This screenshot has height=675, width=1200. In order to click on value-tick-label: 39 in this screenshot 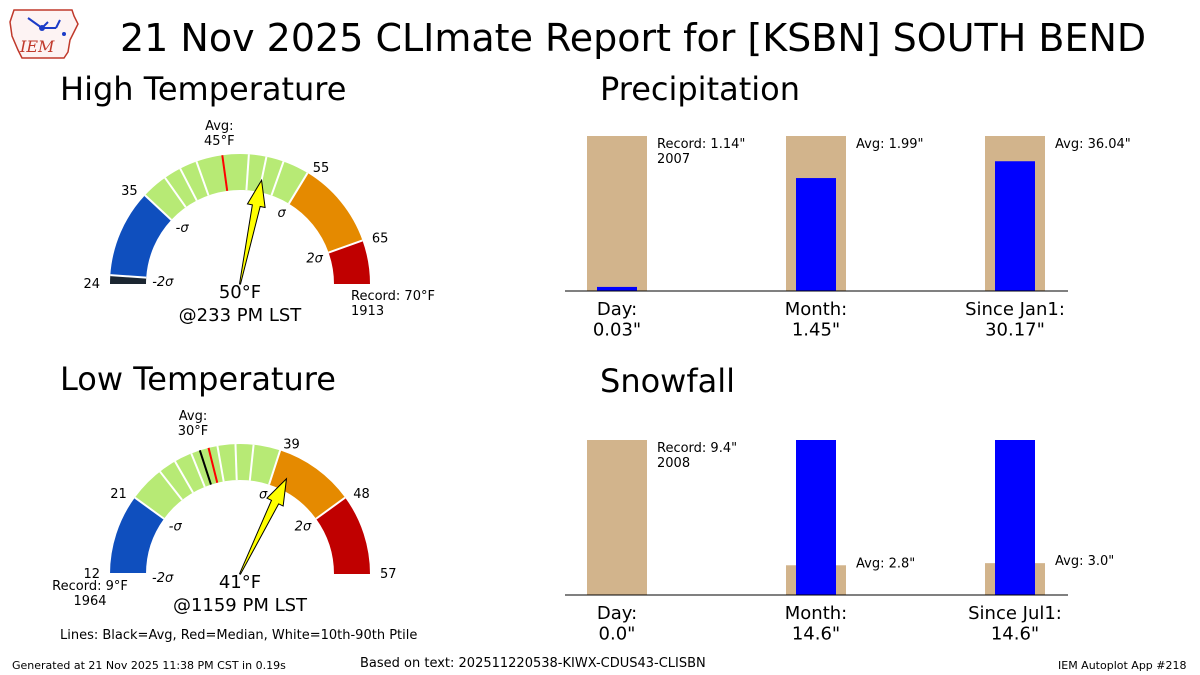, I will do `click(291, 445)`.